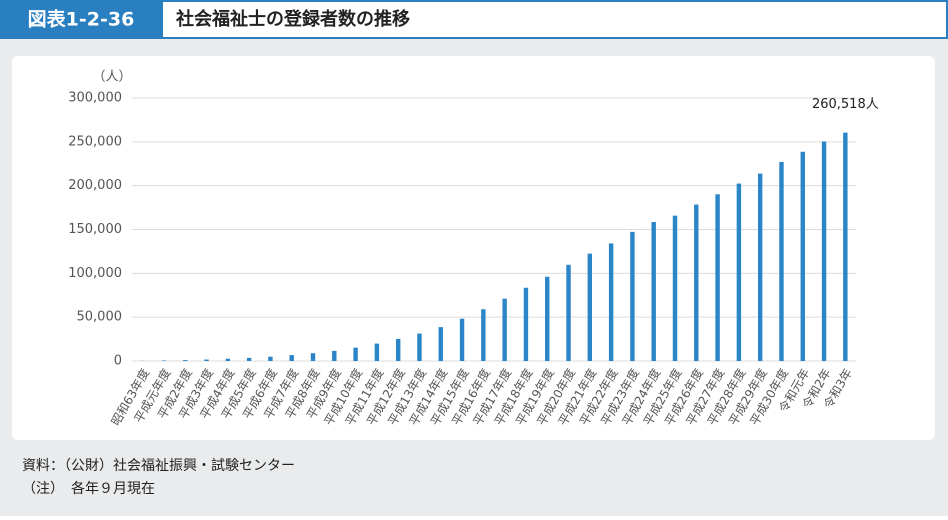 This screenshot has width=948, height=520. I want to click on y-tick-label: 250,000, so click(95, 141).